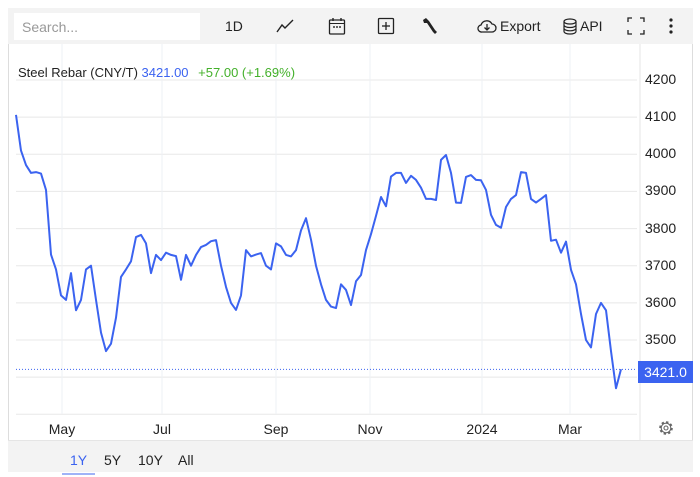  I want to click on compare-button, so click(386, 26).